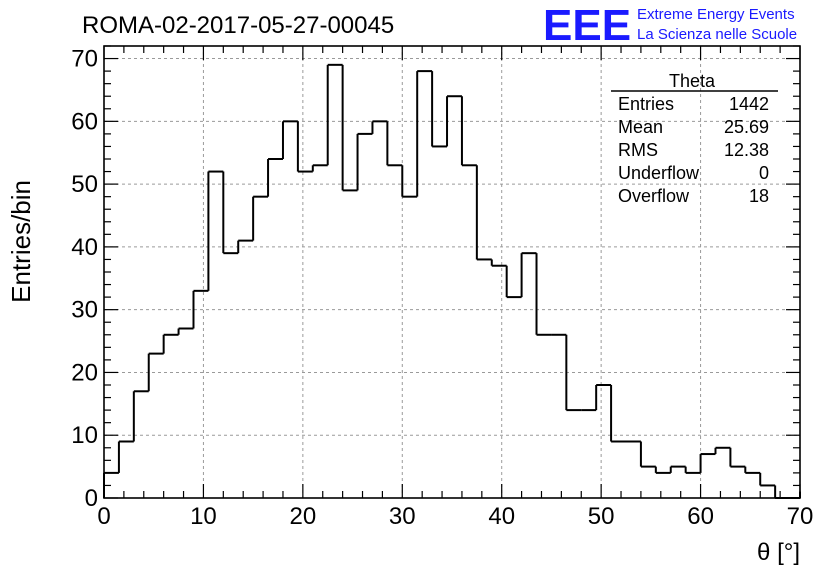 Image resolution: width=836 pixels, height=572 pixels. I want to click on x-tick-label: 50, so click(601, 516).